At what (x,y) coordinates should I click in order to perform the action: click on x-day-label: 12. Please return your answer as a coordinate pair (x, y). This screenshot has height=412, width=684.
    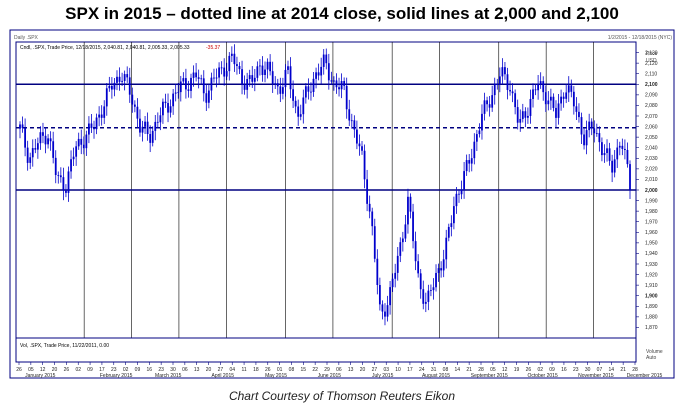
    Looking at the image, I should click on (505, 370).